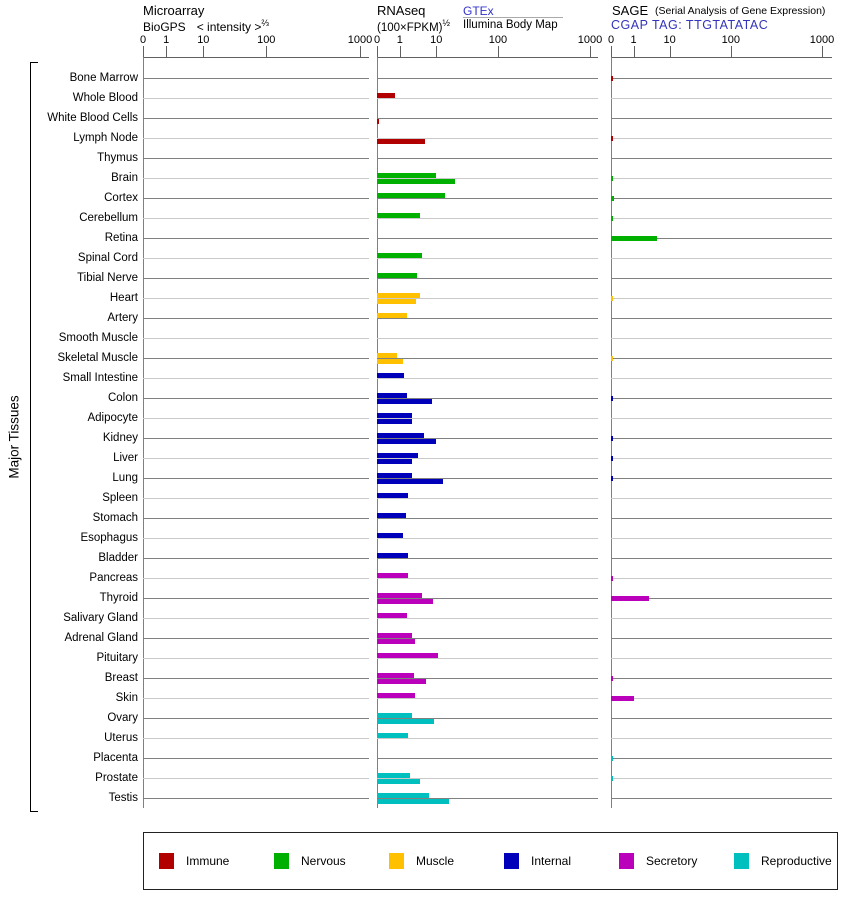 This screenshot has height=900, width=842. I want to click on tissue-label: Tibial Nerve, so click(107, 278).